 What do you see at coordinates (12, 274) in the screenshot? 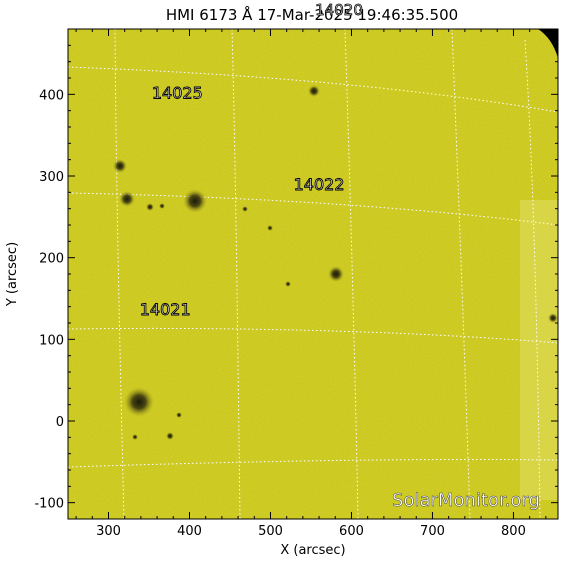
I see `y-axis-label: Y (arcsec)` at bounding box center [12, 274].